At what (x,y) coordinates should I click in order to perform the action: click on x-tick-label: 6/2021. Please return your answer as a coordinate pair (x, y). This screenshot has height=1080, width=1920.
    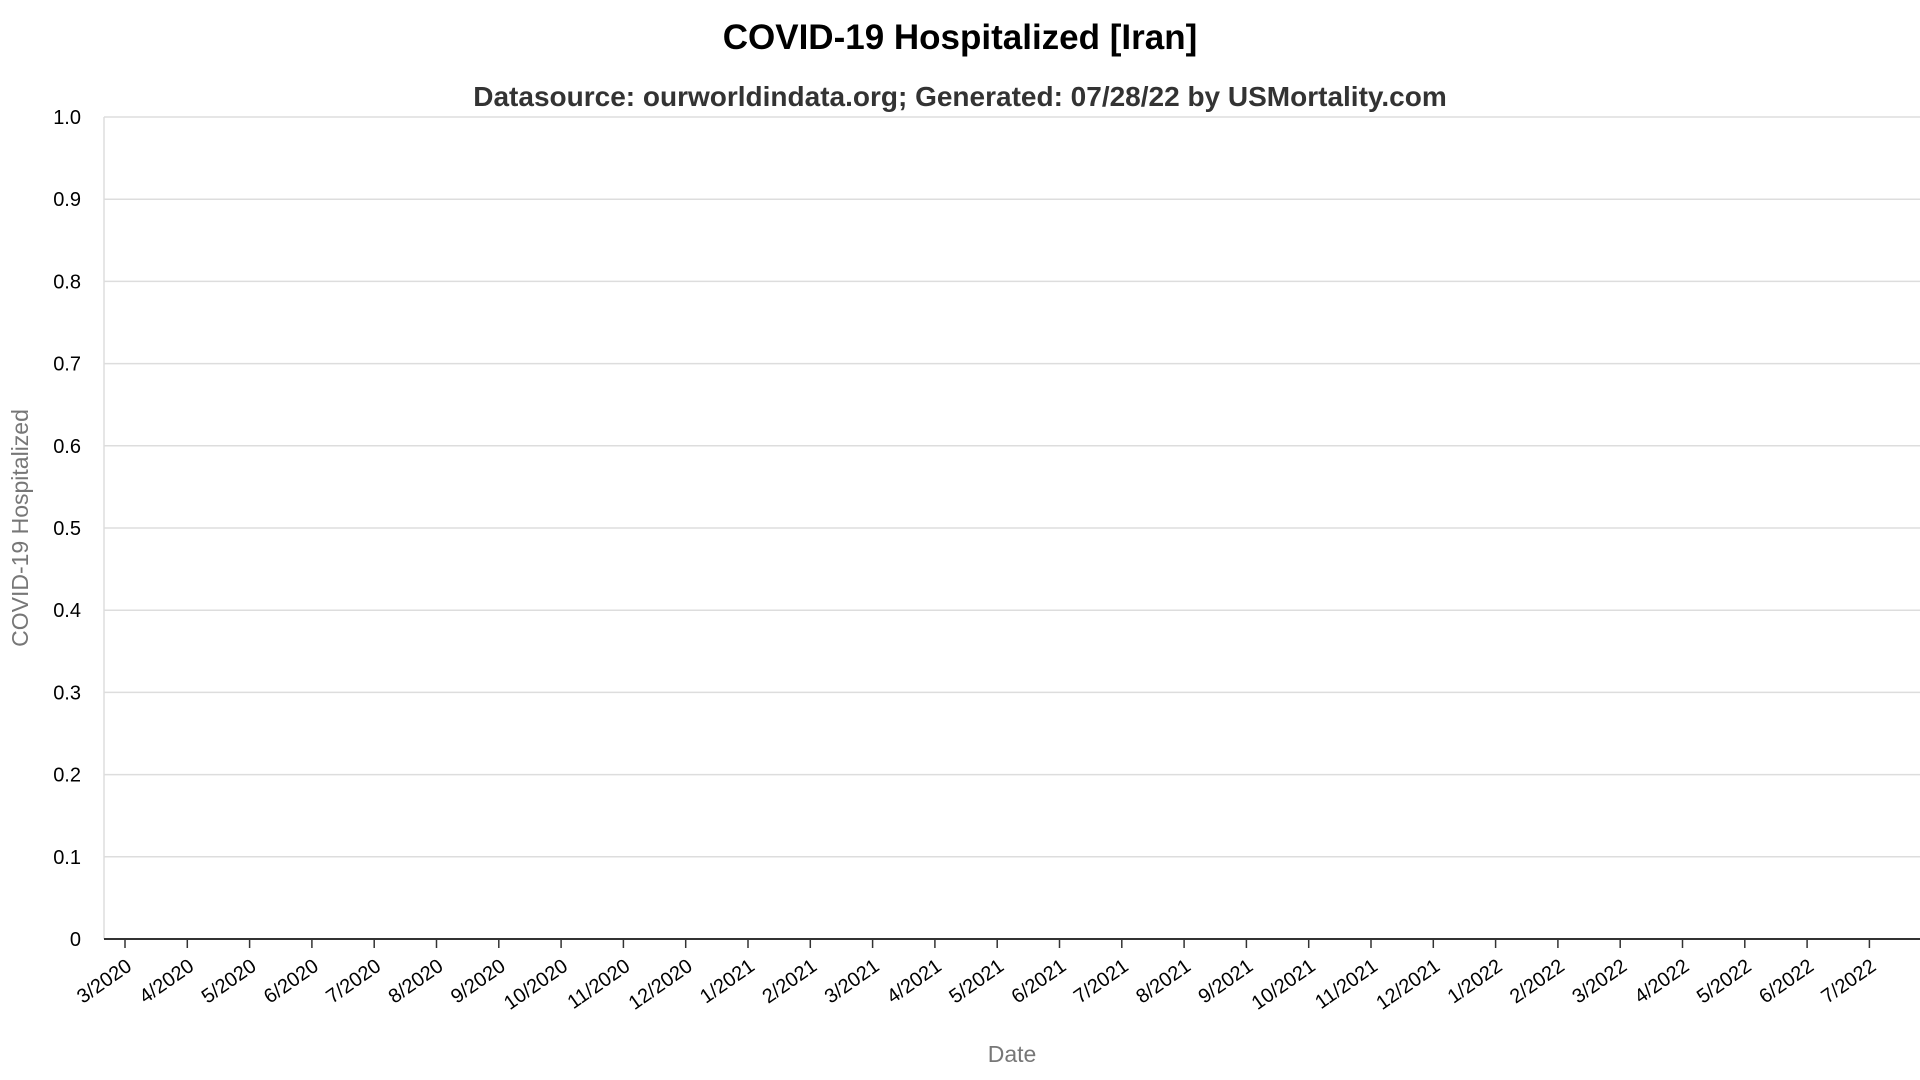
    Looking at the image, I should click on (1039, 981).